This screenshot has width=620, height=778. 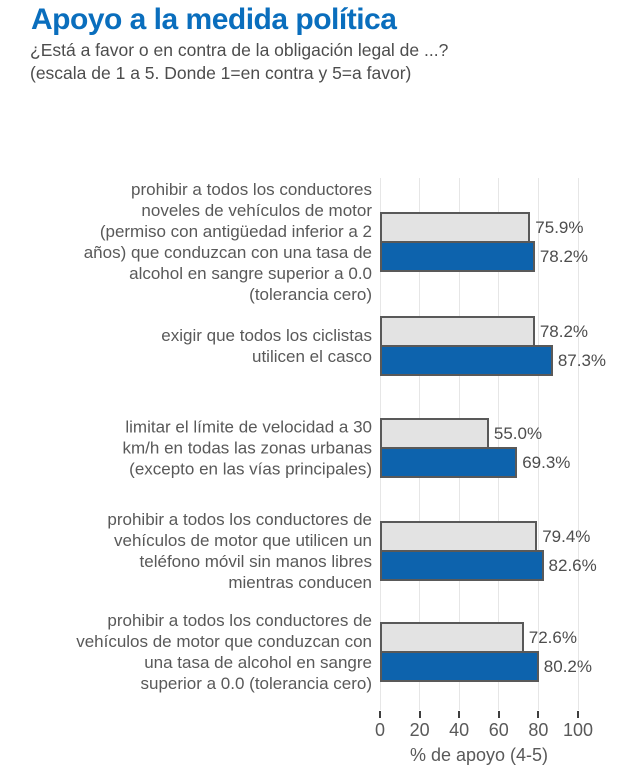 I want to click on value-label-gray: 75.9%, so click(x=559, y=227).